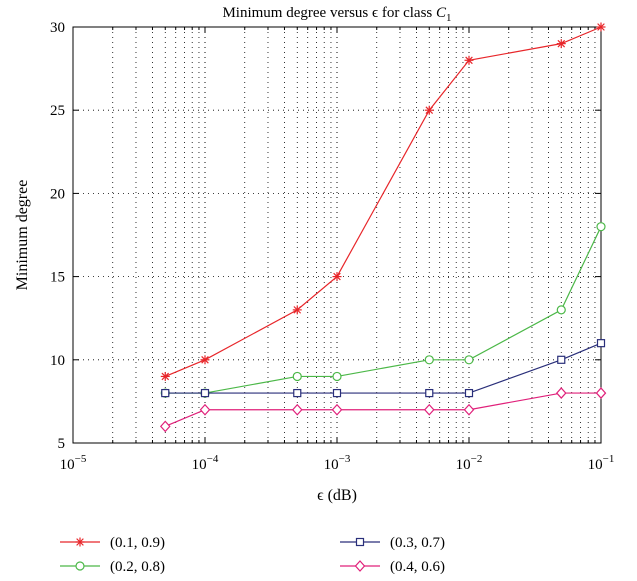 The image size is (637, 581). I want to click on y-tick-label: 25, so click(57, 111).